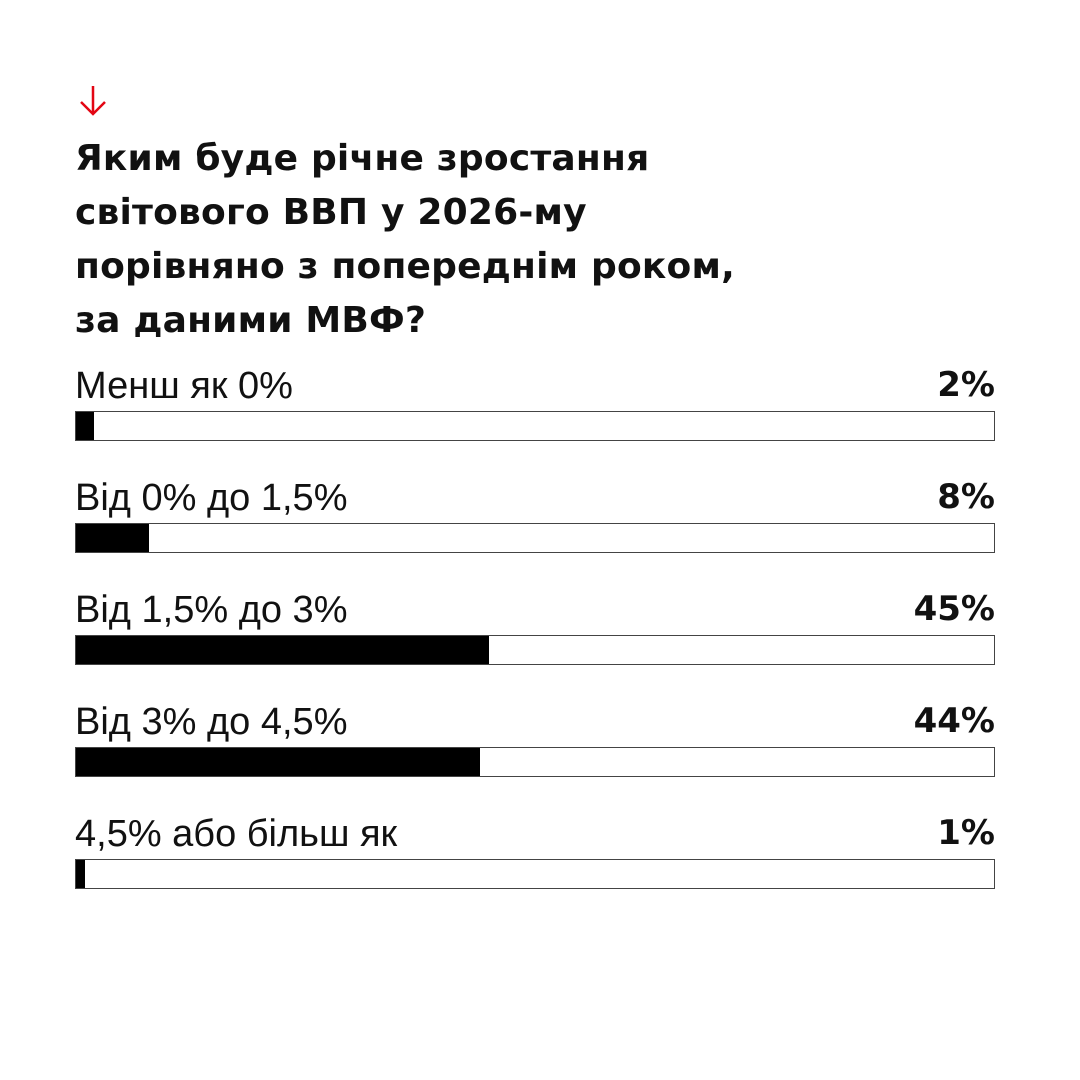 The height and width of the screenshot is (1080, 1080). Describe the element at coordinates (535, 634) in the screenshot. I see `poll-option: Від 1,5% до 3% 45%` at that location.